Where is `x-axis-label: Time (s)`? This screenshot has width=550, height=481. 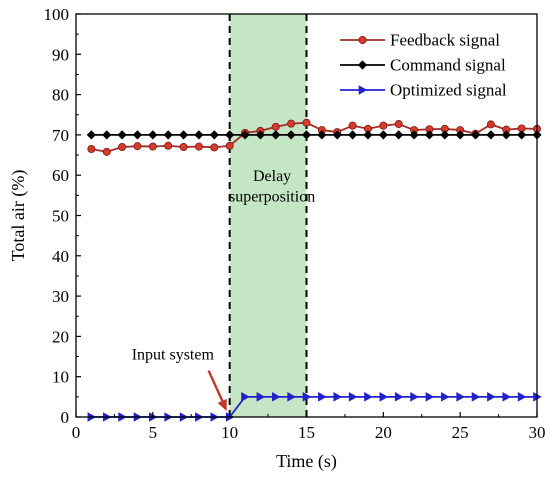
x-axis-label: Time (s) is located at coordinates (306, 461).